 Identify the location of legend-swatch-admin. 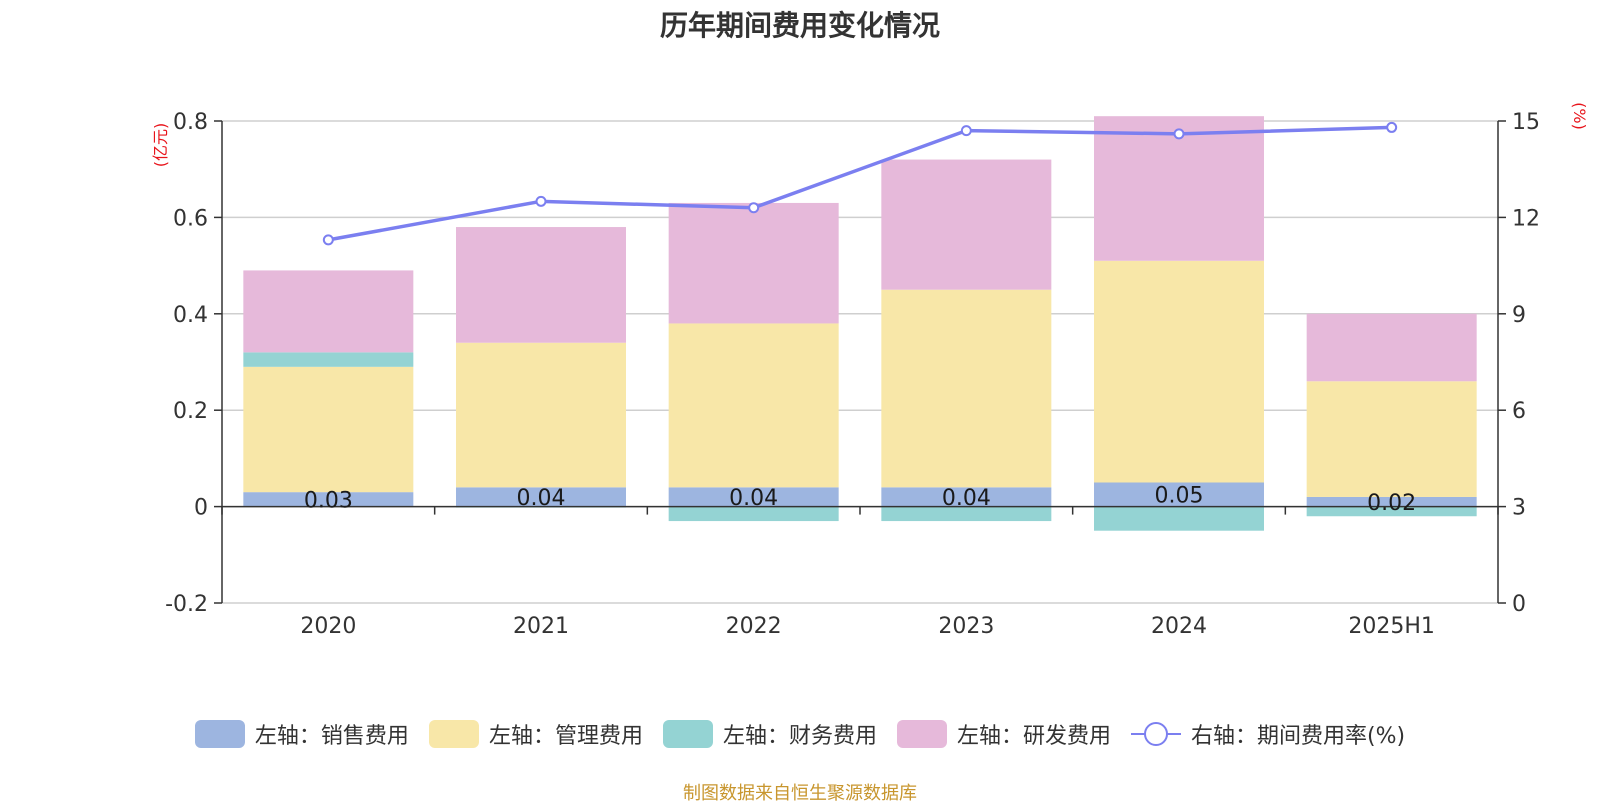
(453, 734).